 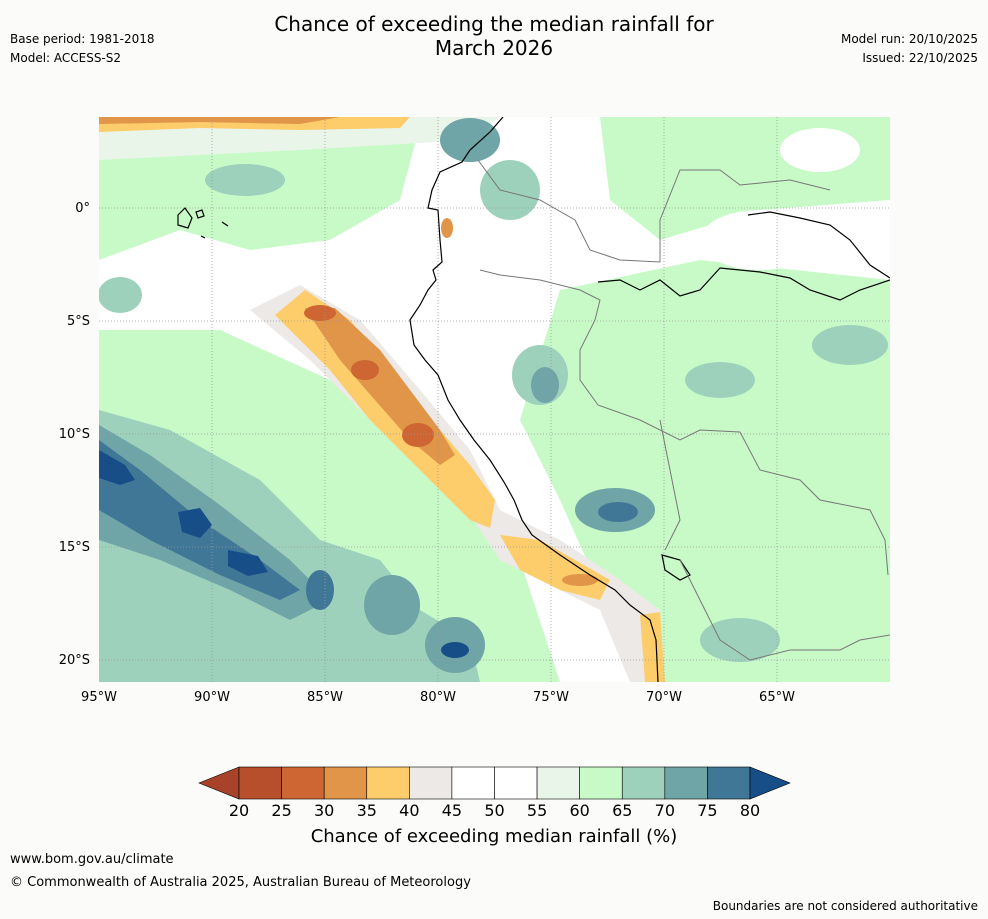 What do you see at coordinates (545, 385) in the screenshot?
I see `land-teal-peru-dark` at bounding box center [545, 385].